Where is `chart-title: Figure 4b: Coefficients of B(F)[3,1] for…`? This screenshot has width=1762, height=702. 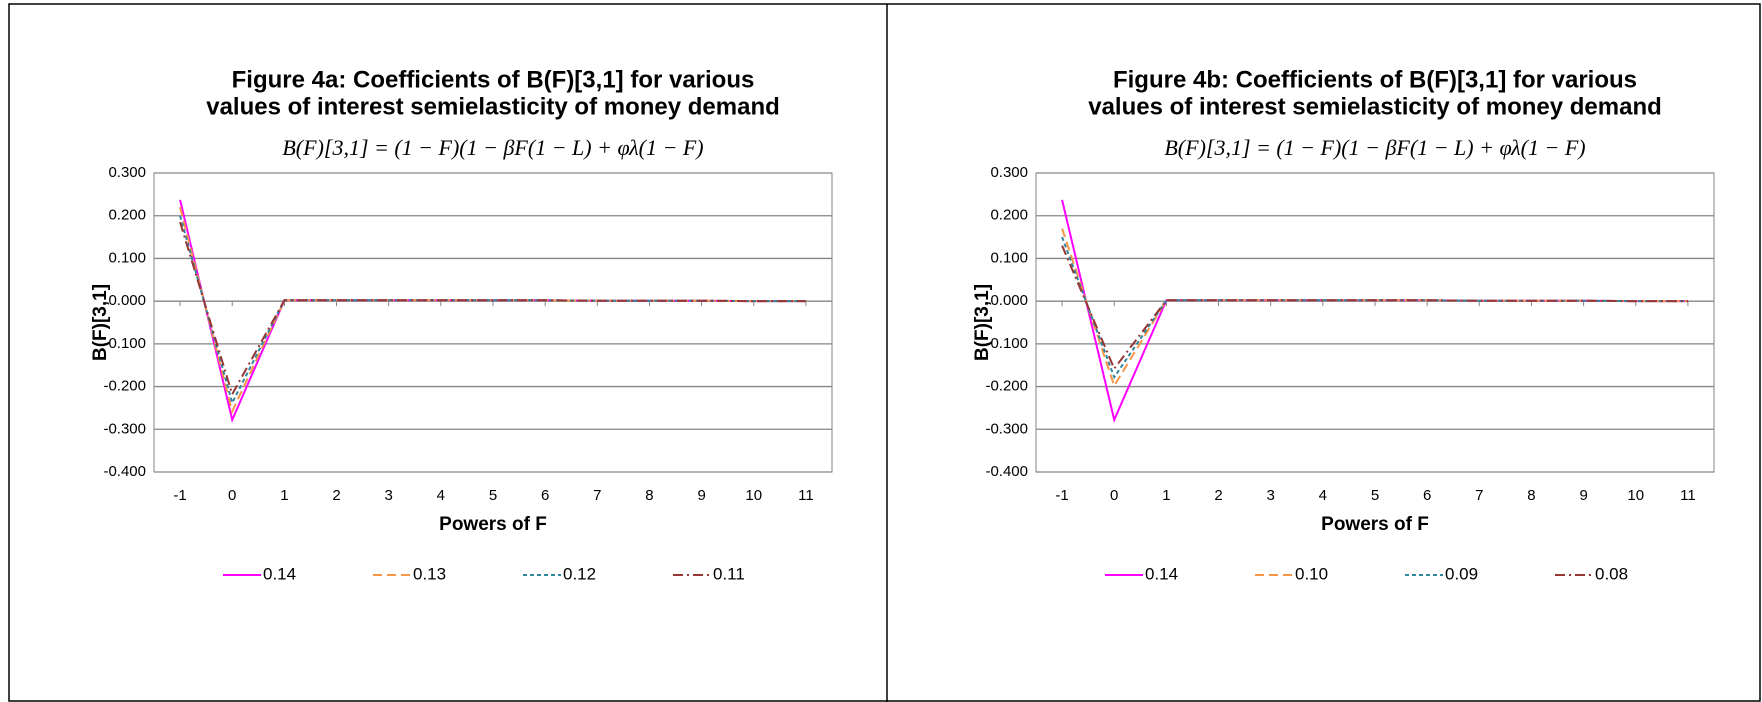
chart-title: Figure 4b: Coefficients of B(F)[3,1] for… is located at coordinates (1375, 79).